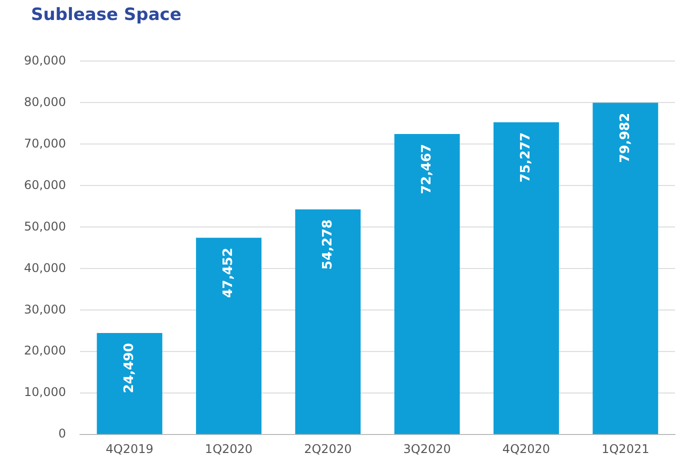 This screenshot has height=470, width=685. Describe the element at coordinates (45, 392) in the screenshot. I see `y-tick-label: 10,000` at that location.